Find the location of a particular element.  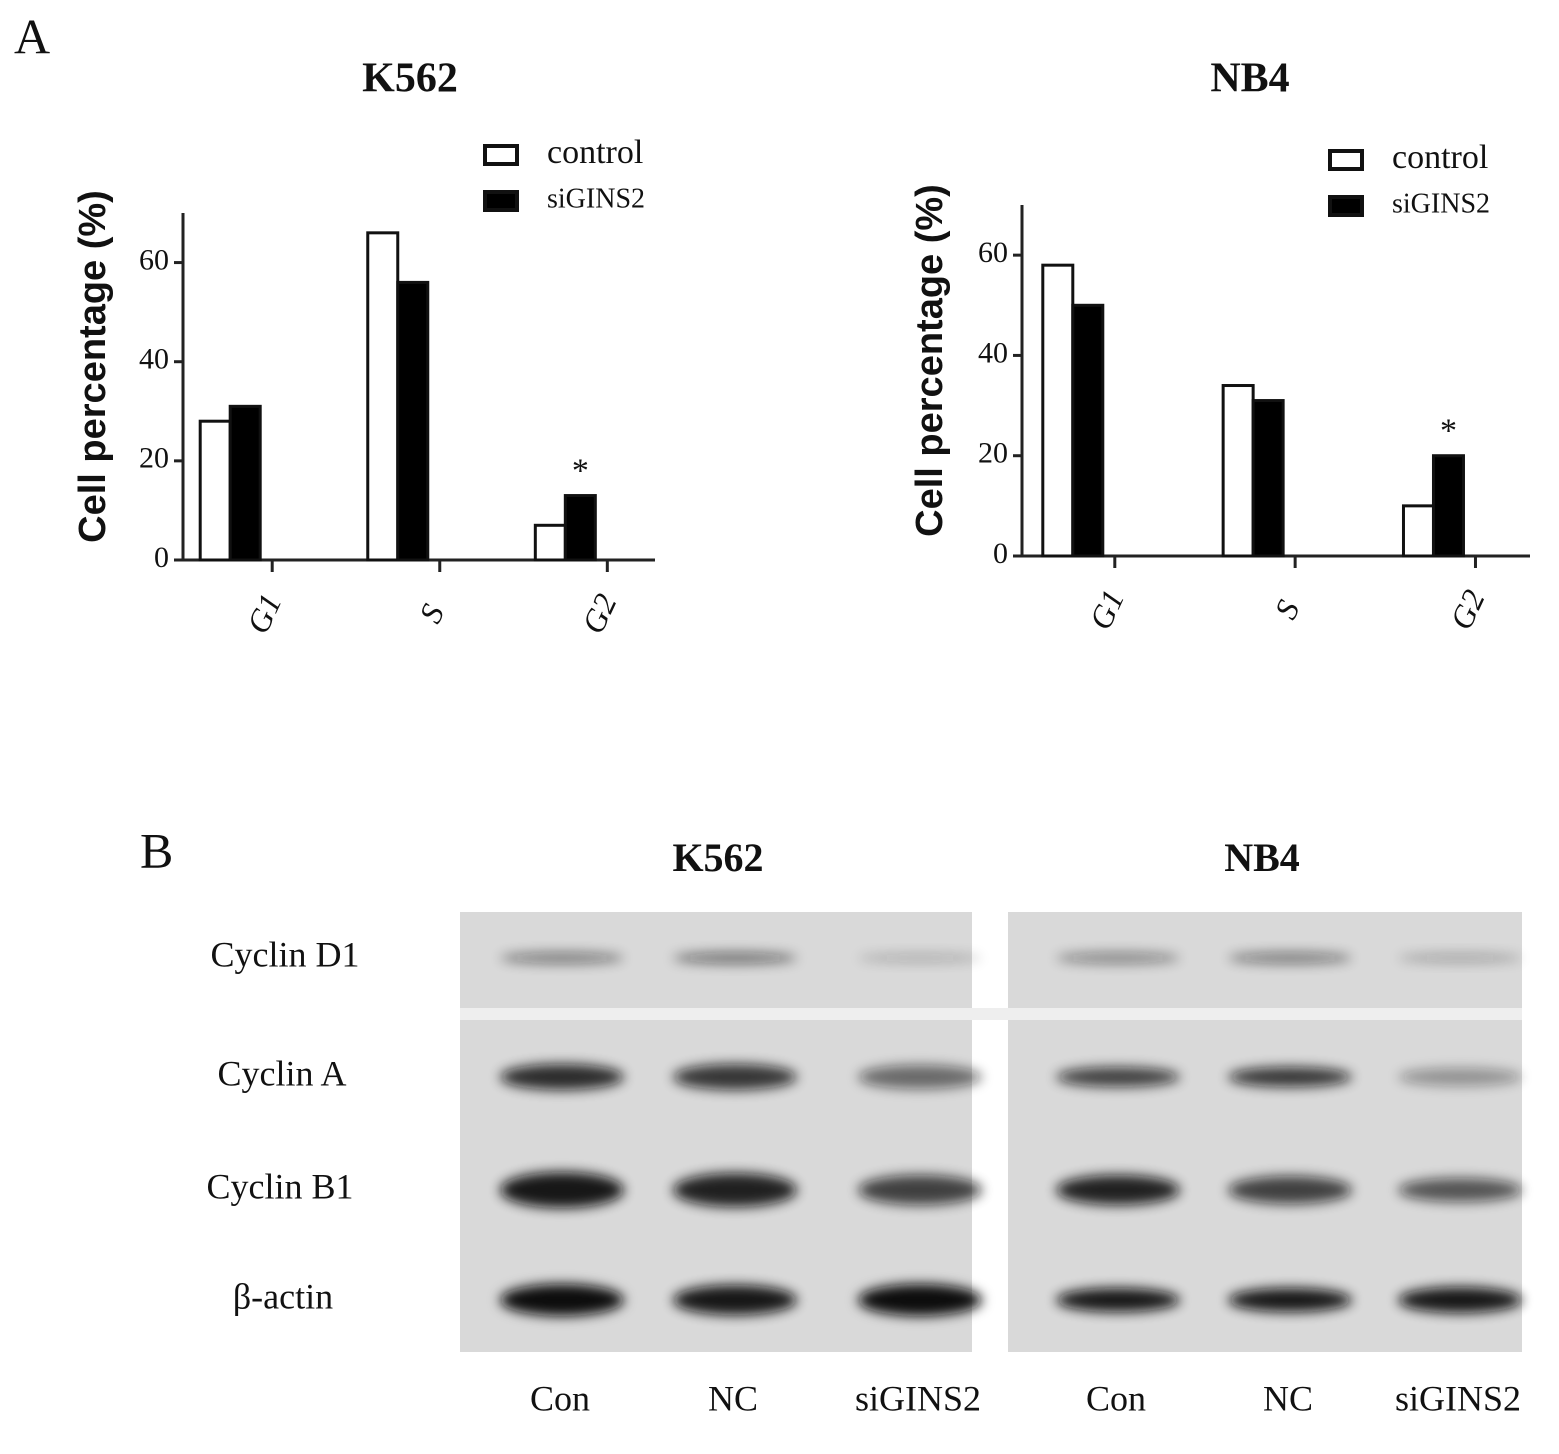

blot-row-label: Cyclin B1 is located at coordinates (279, 1186).